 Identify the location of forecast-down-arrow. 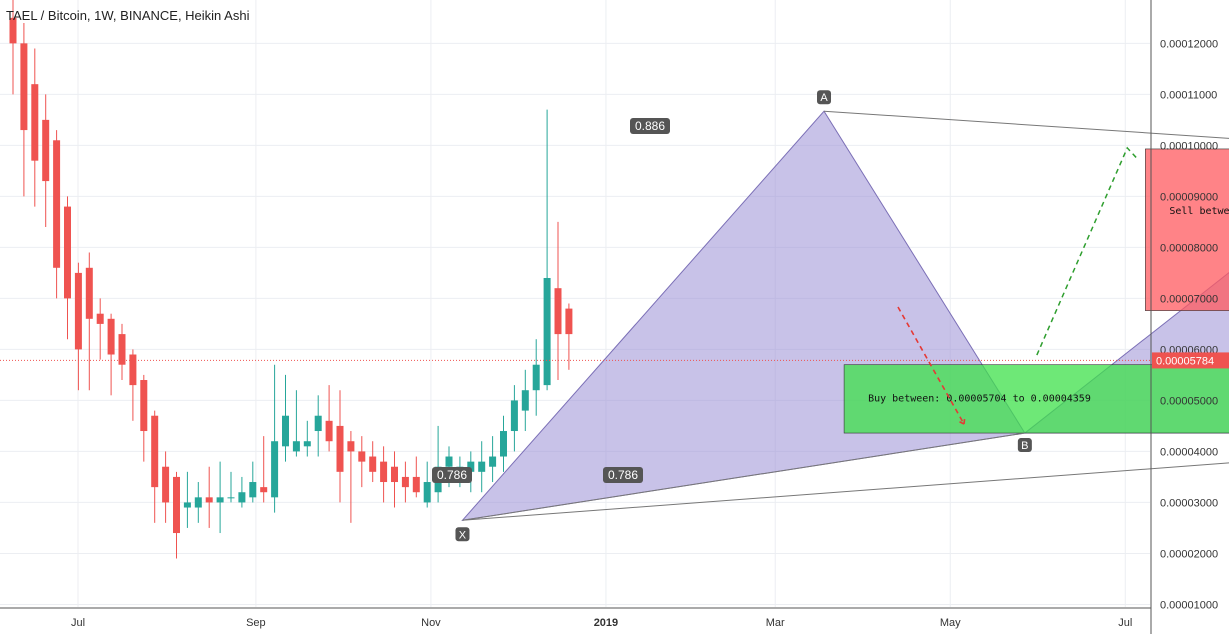
(931, 365).